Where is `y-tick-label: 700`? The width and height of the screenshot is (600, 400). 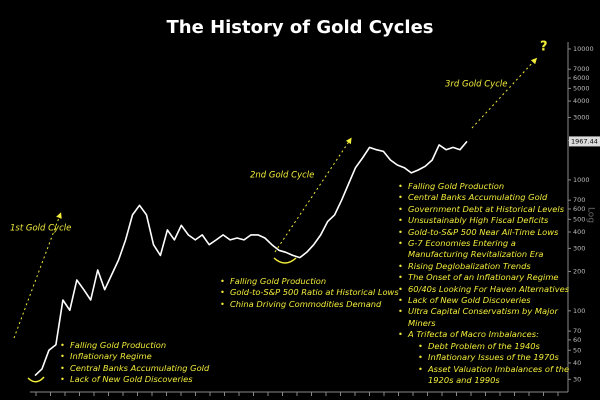
y-tick-label: 700 is located at coordinates (579, 200).